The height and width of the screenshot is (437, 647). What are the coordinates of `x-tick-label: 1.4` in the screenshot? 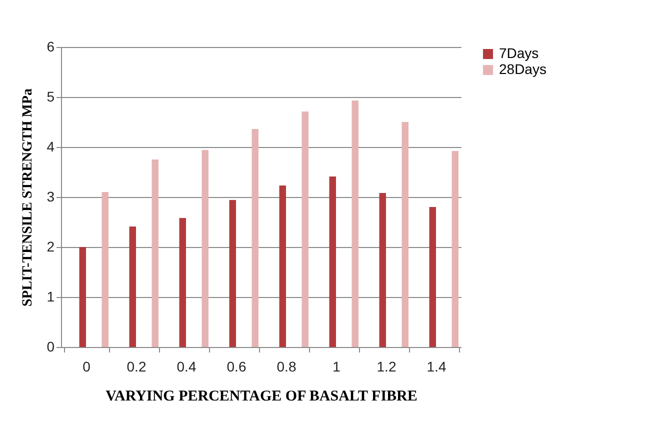 It's located at (436, 366).